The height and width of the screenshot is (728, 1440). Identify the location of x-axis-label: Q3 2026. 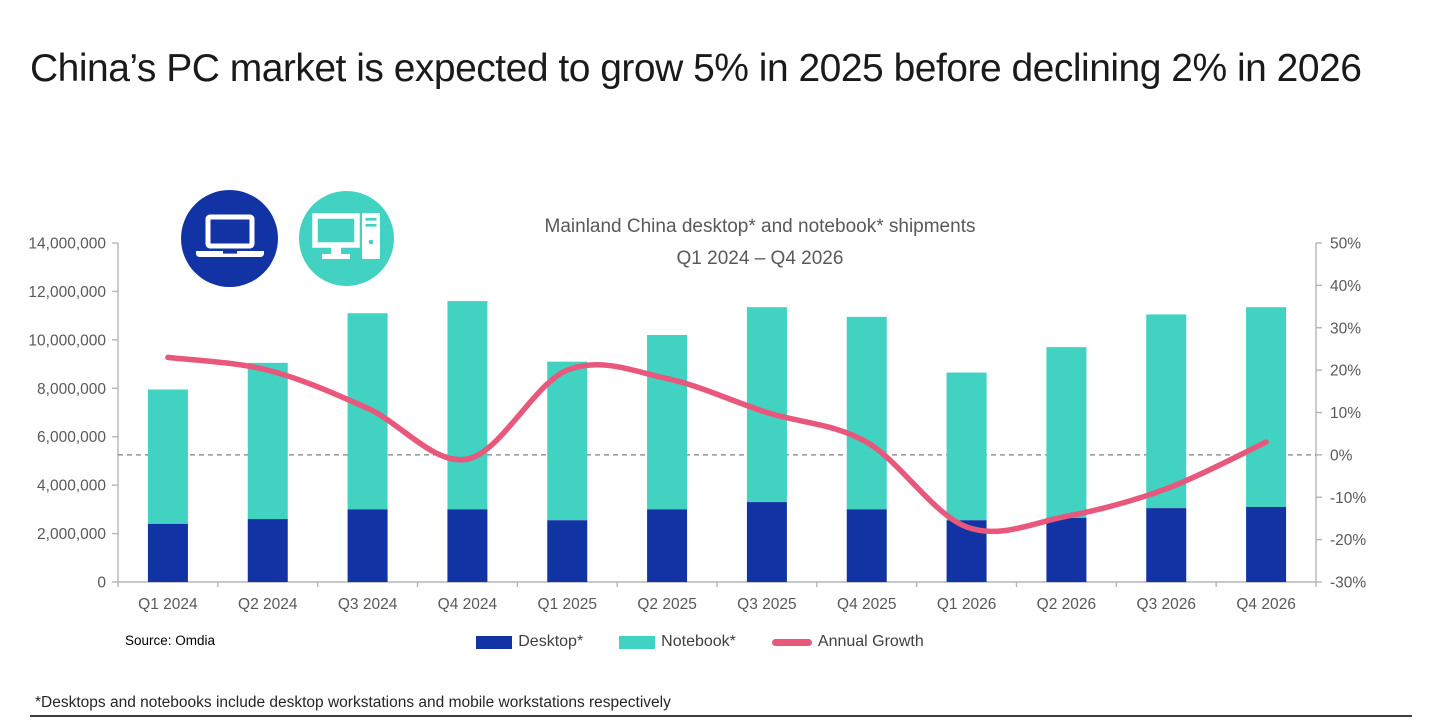
(1166, 604).